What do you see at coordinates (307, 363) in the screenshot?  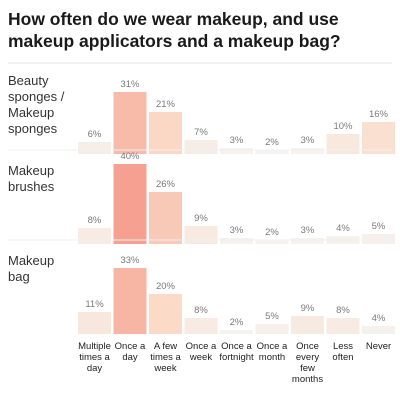 I see `category-label: Once every few months` at bounding box center [307, 363].